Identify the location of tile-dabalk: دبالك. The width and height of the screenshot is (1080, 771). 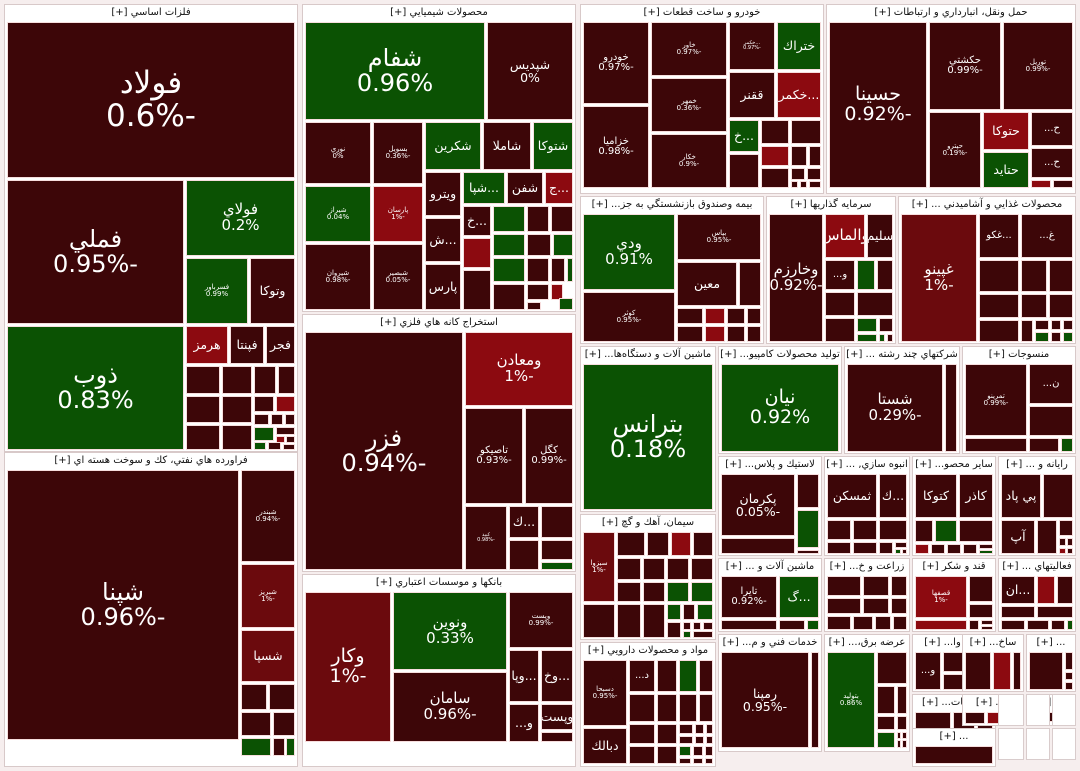
(605, 746).